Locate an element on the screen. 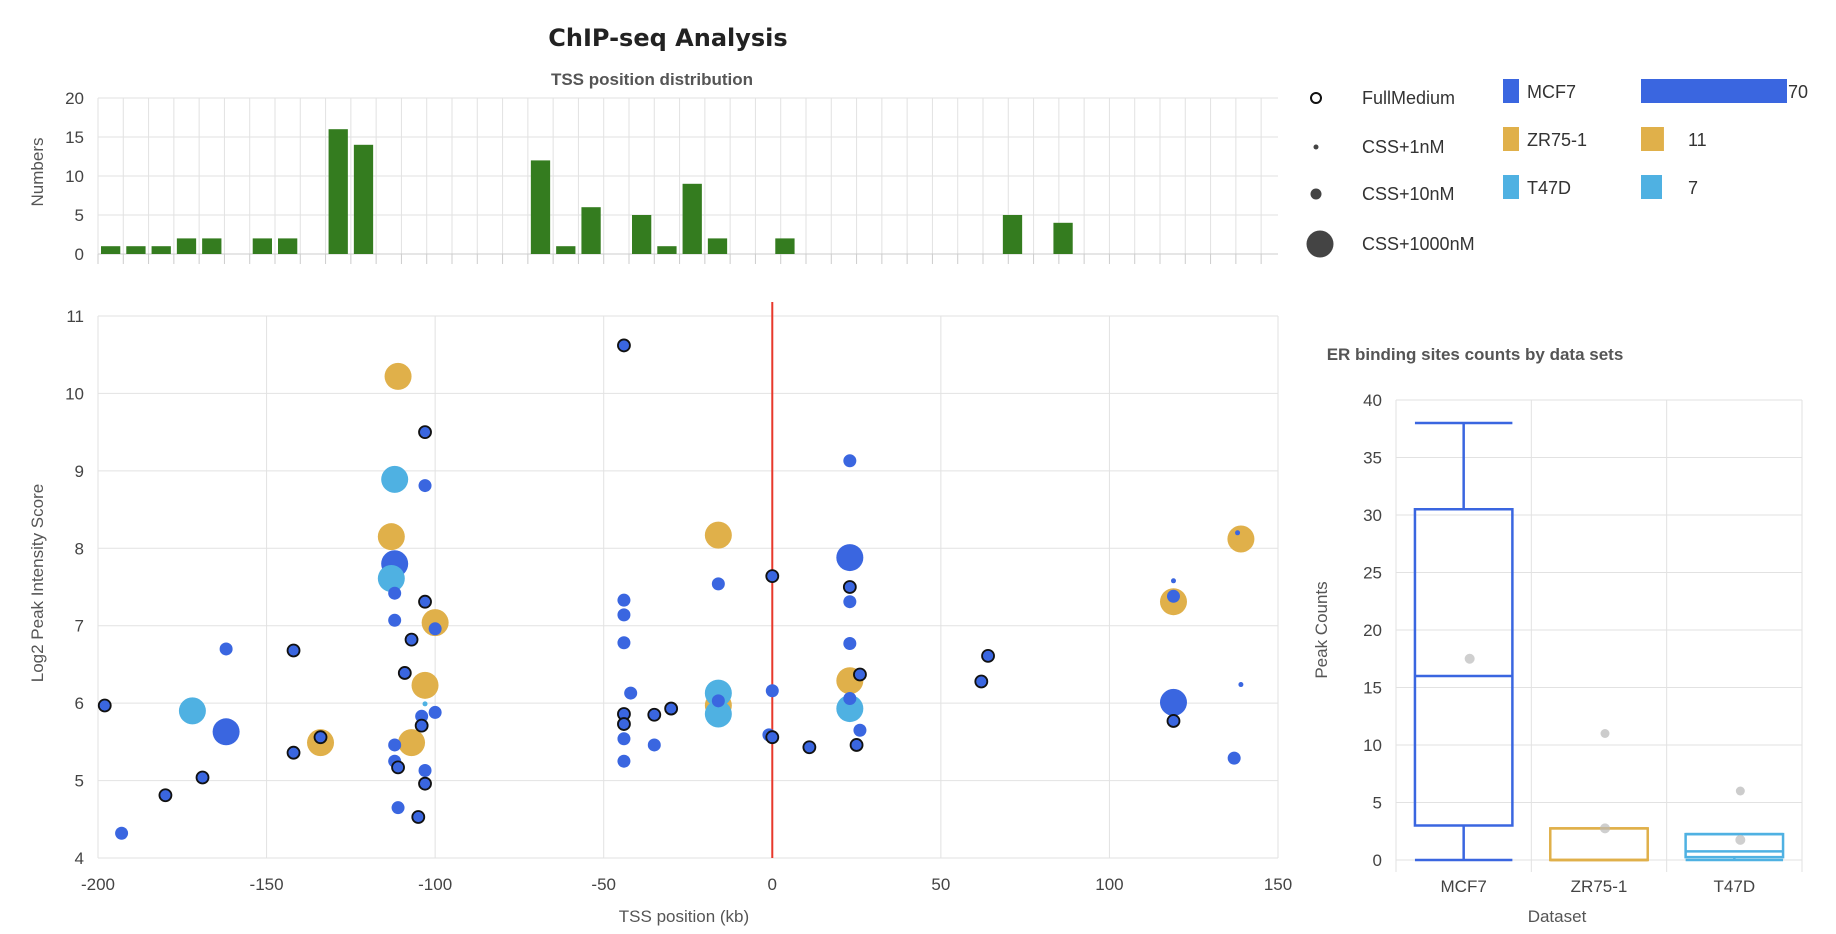  legend-css1000nm-label: CSS+1000nM is located at coordinates (1418, 244).